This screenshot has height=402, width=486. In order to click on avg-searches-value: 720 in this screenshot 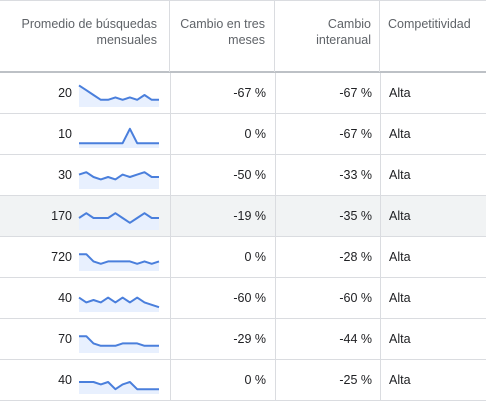, I will do `click(61, 257)`.